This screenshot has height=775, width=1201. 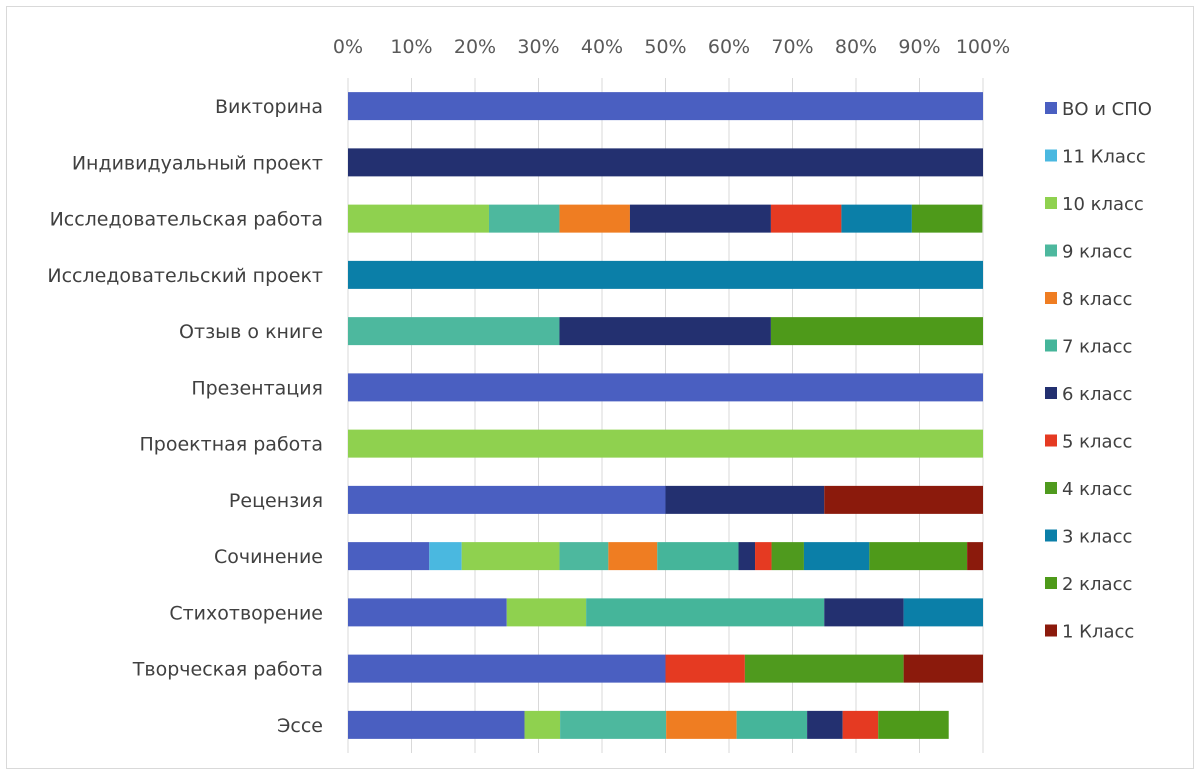 What do you see at coordinates (475, 47) in the screenshot?
I see `x-tick-label: 20%` at bounding box center [475, 47].